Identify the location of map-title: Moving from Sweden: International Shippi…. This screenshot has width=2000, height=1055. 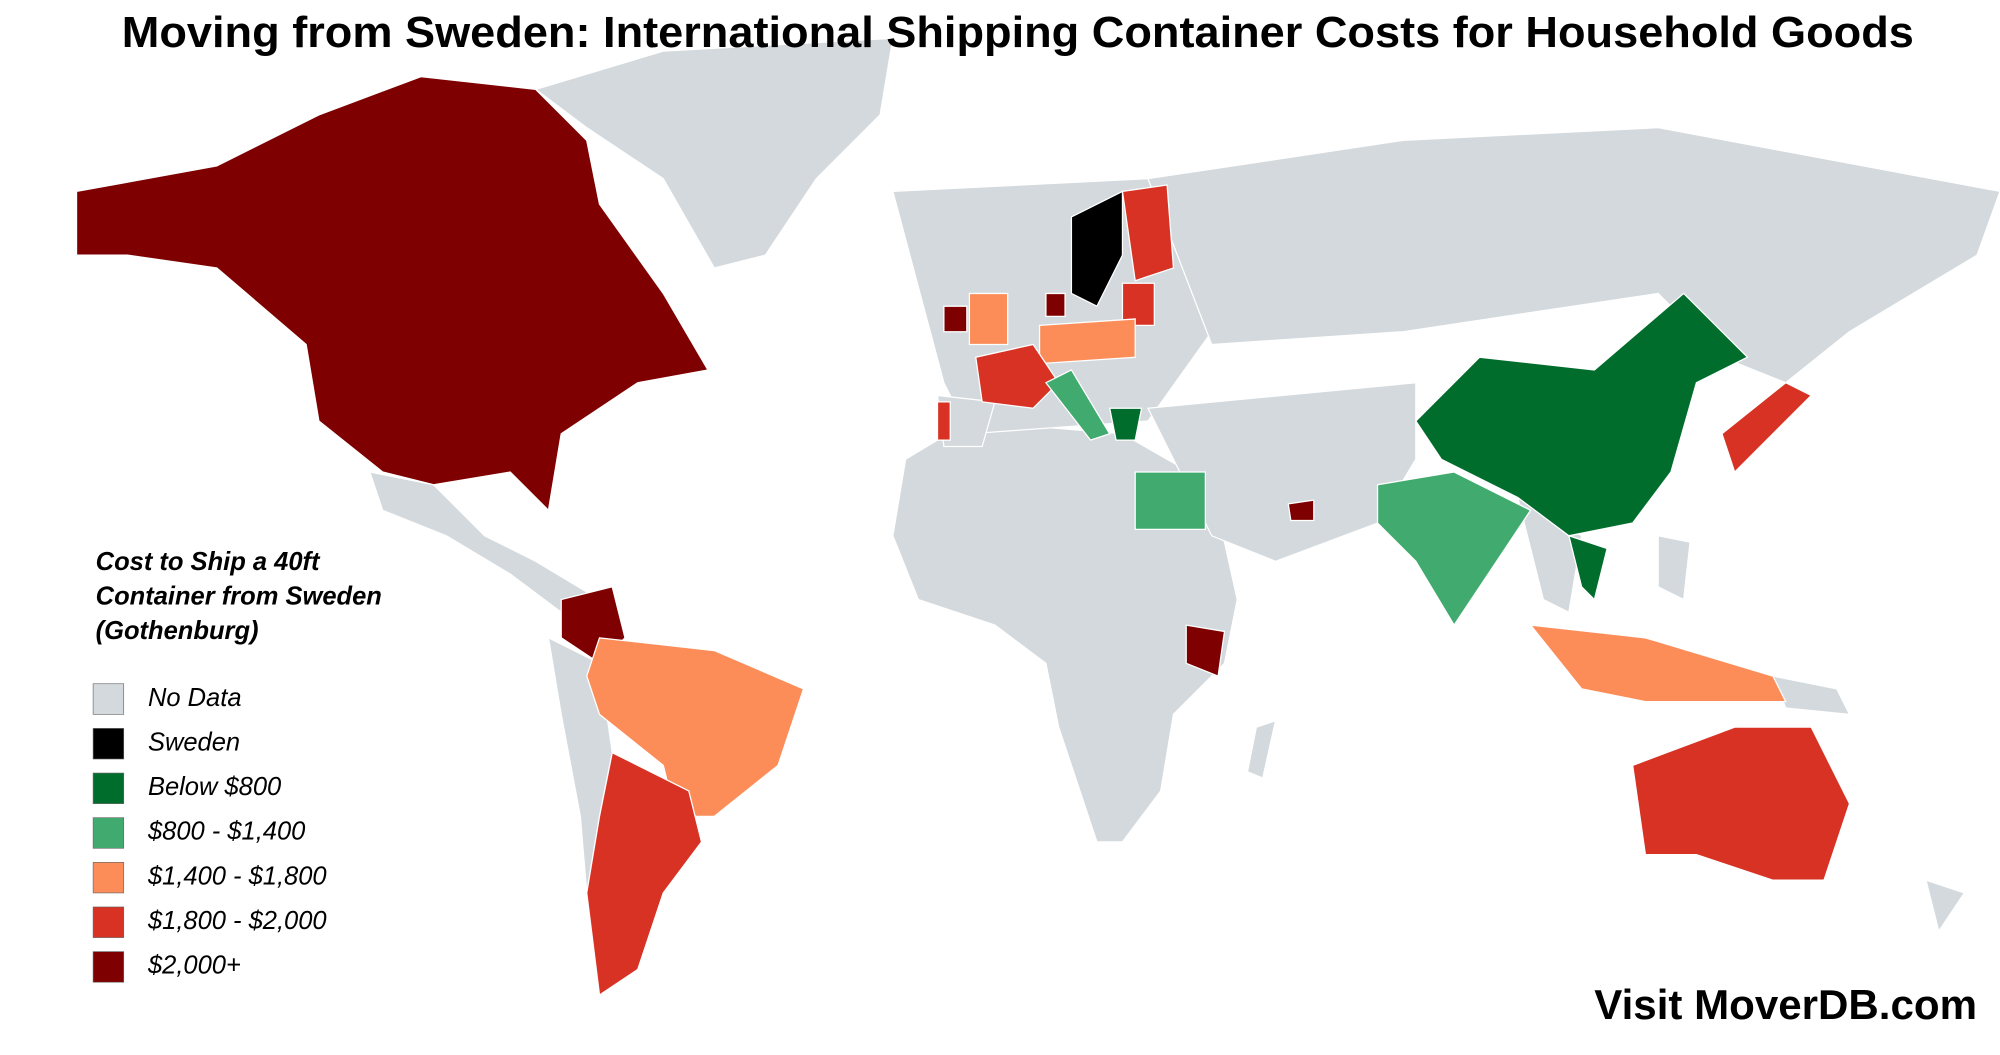
(1018, 33).